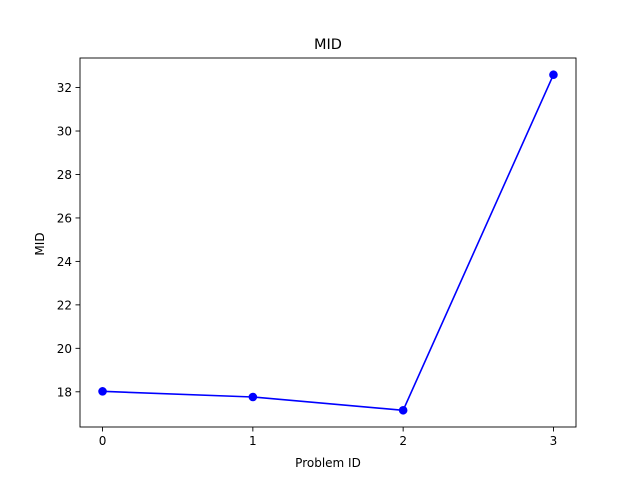 The width and height of the screenshot is (640, 480). I want to click on y-tick-label: 18, so click(64, 392).